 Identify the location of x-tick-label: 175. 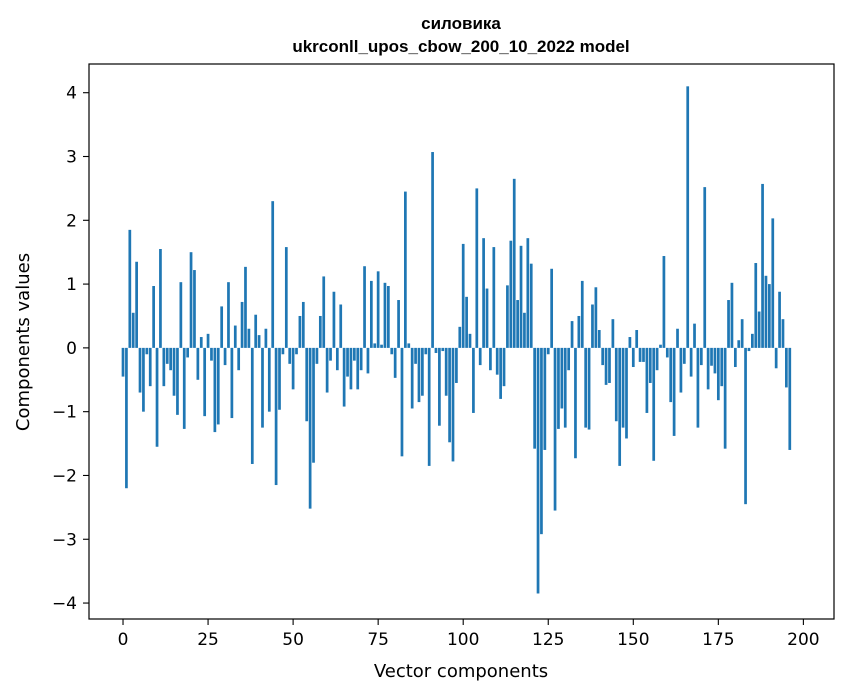
(718, 640).